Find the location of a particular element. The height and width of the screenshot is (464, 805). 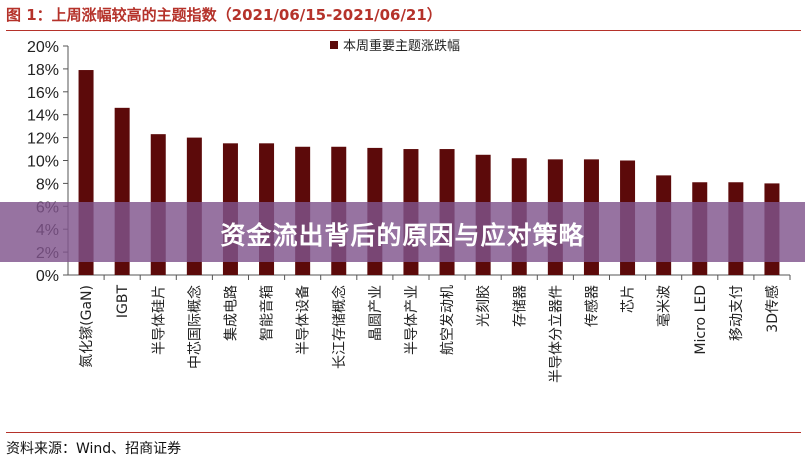

y-tick-label: 0% is located at coordinates (47, 276).